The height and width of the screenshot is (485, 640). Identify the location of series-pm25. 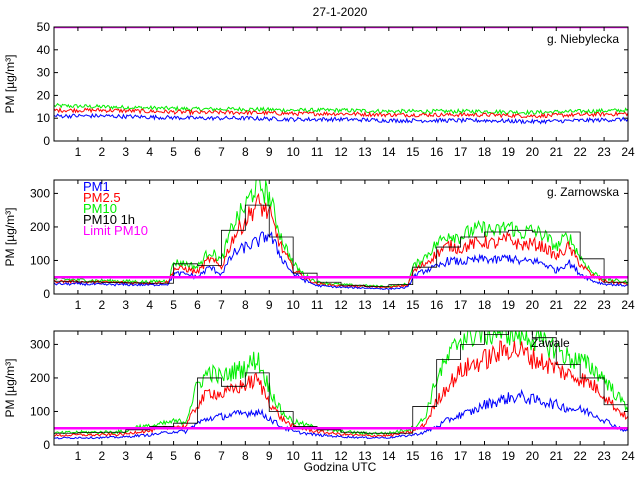
(341, 112).